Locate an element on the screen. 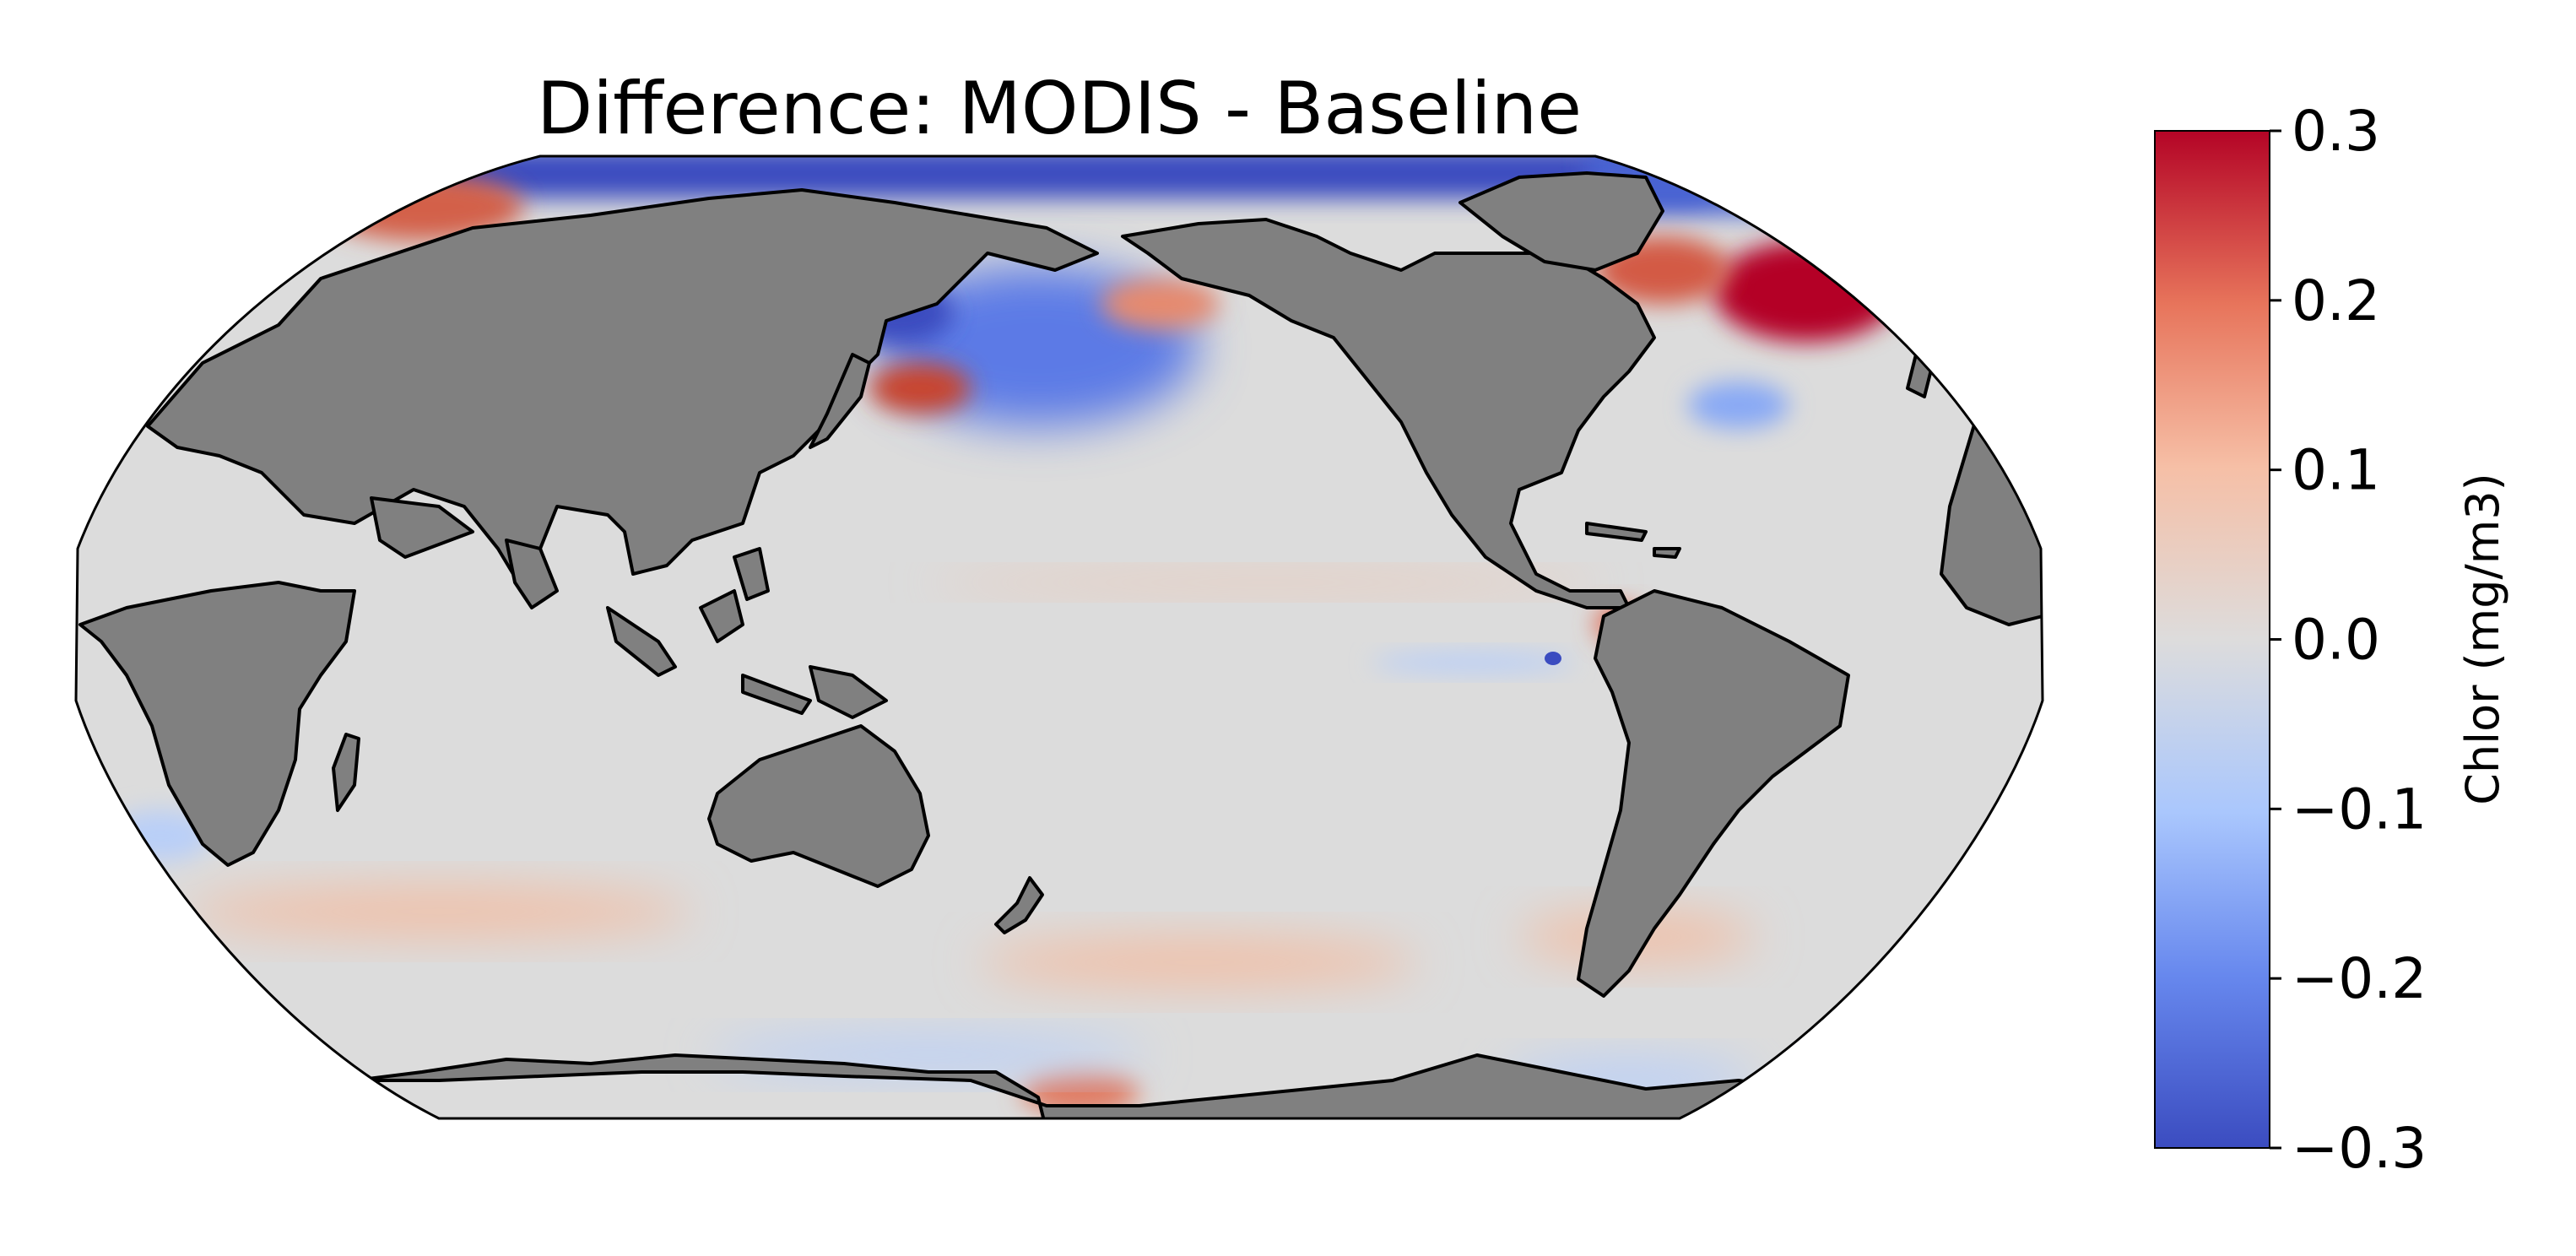 The height and width of the screenshot is (1256, 2576). australia-land is located at coordinates (818, 806).